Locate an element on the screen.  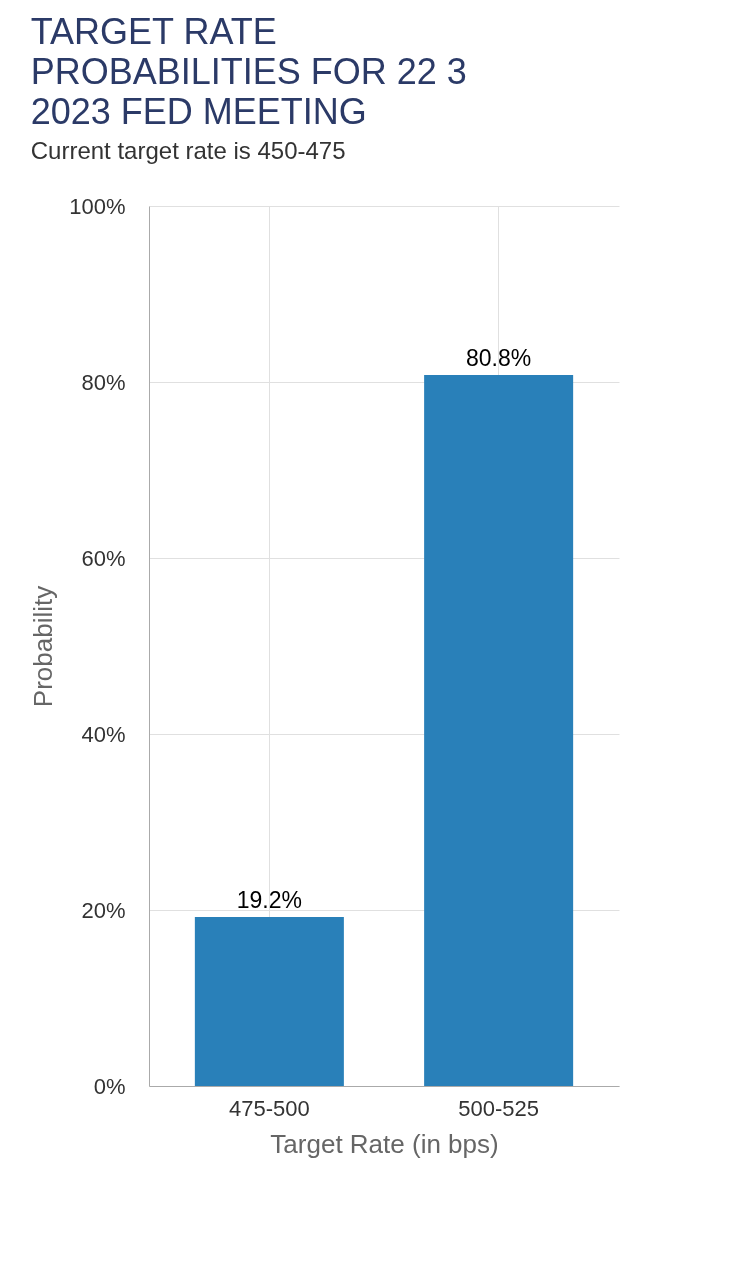
x-axis-title: Target Rate (in bps) is located at coordinates (384, 1143).